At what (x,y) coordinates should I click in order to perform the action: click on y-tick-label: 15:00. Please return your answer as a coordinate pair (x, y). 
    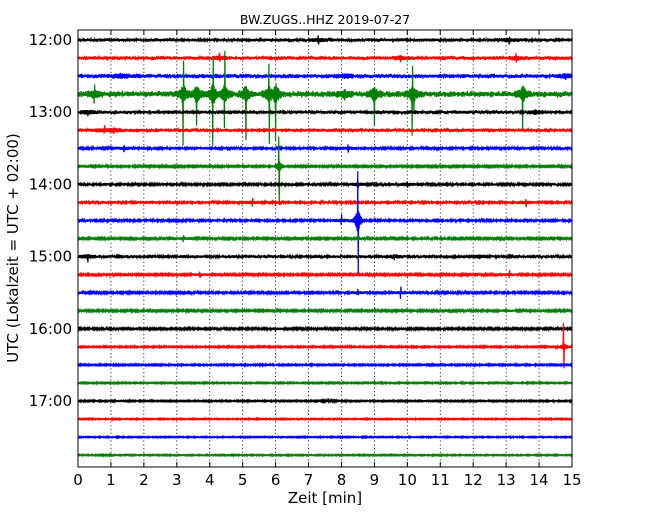
    Looking at the image, I should click on (50, 257).